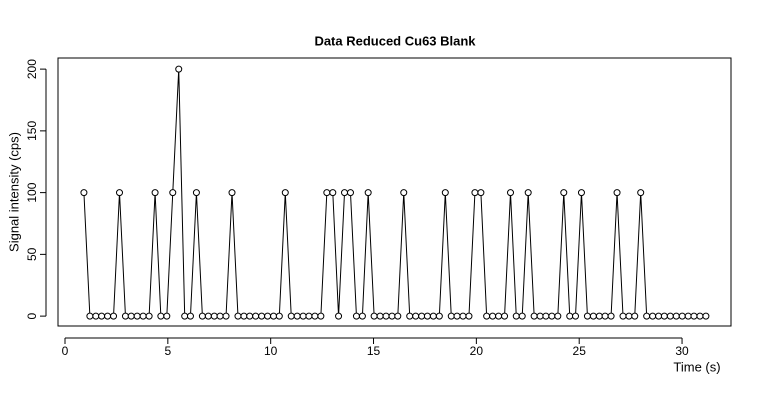  What do you see at coordinates (696, 366) in the screenshot?
I see `x-axis-label: Time (s)` at bounding box center [696, 366].